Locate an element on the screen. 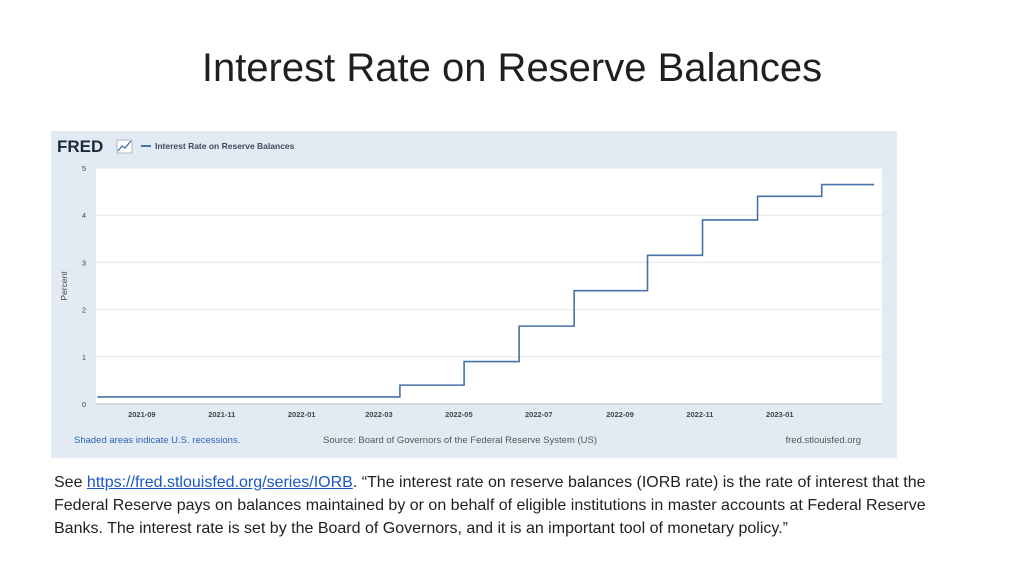  y-tick-label: 0 is located at coordinates (84, 404).